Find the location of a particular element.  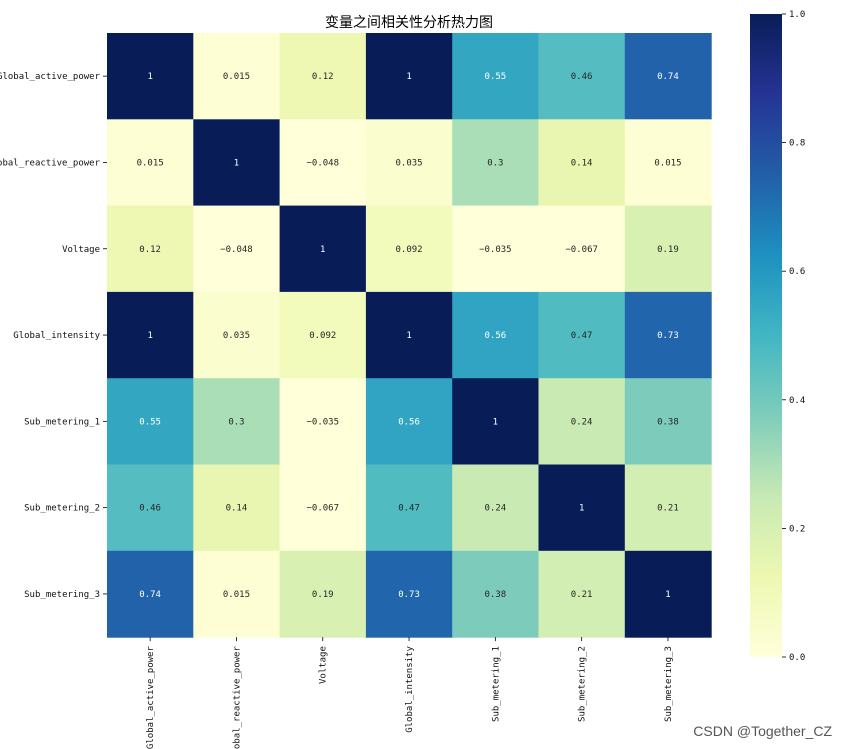

column-tick-label: Global_active_power is located at coordinates (151, 697).